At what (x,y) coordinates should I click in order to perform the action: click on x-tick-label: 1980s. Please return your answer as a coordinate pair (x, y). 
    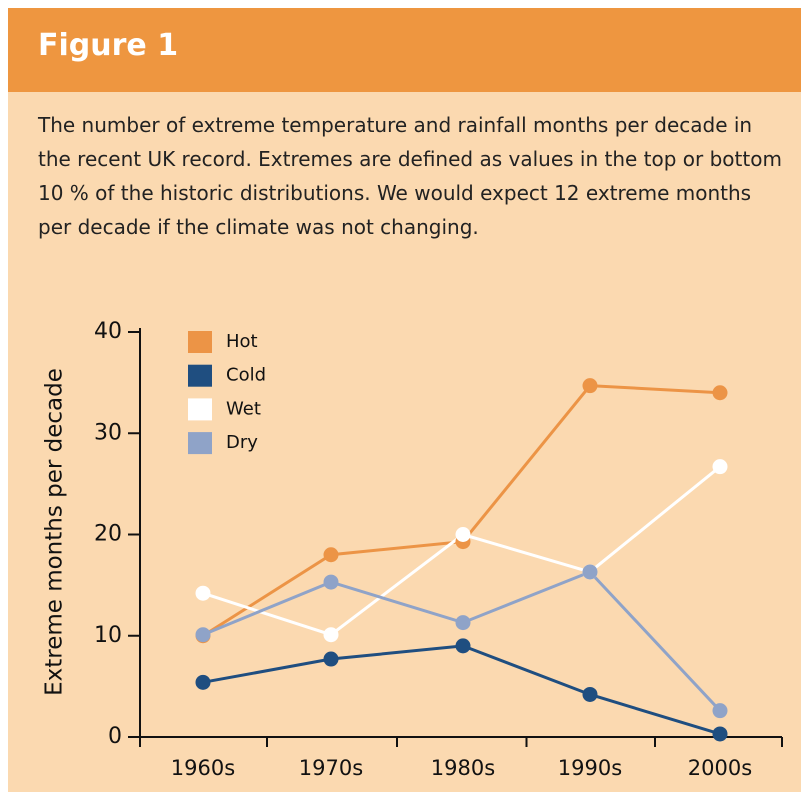
    Looking at the image, I should click on (463, 768).